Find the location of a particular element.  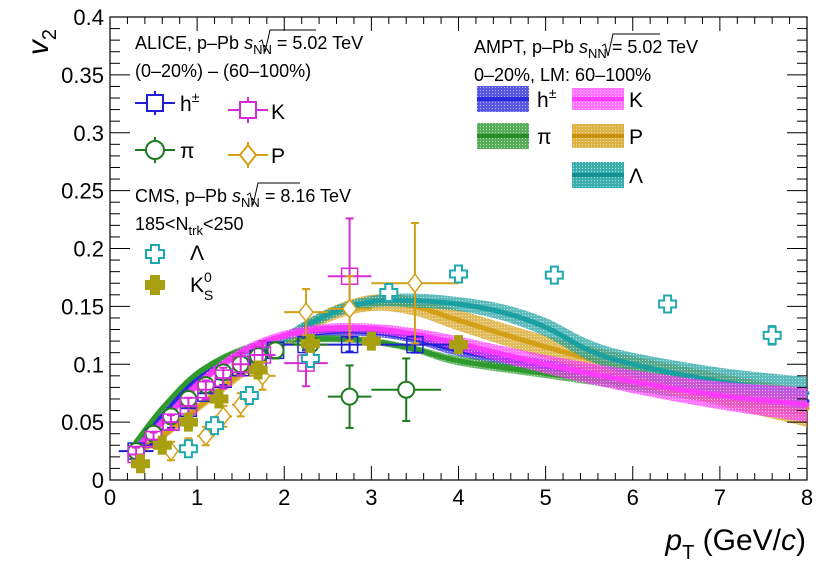

svg-text: h± is located at coordinates (190, 102).